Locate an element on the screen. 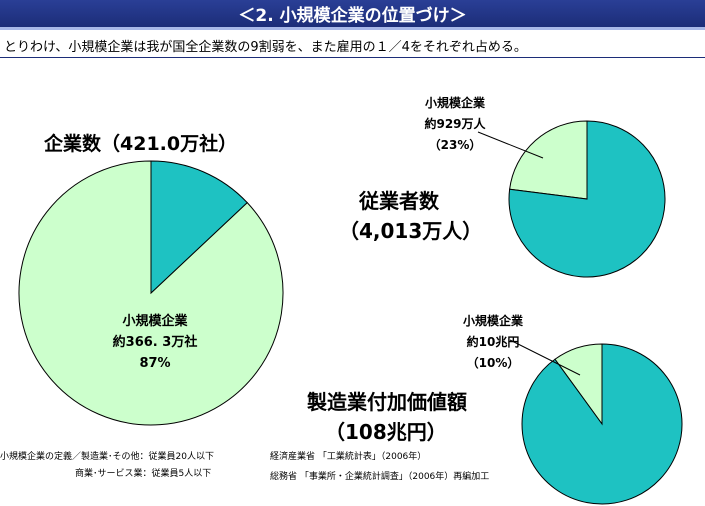 The width and height of the screenshot is (705, 506). value-added-label-line-2: 約10兆円 is located at coordinates (493, 342).